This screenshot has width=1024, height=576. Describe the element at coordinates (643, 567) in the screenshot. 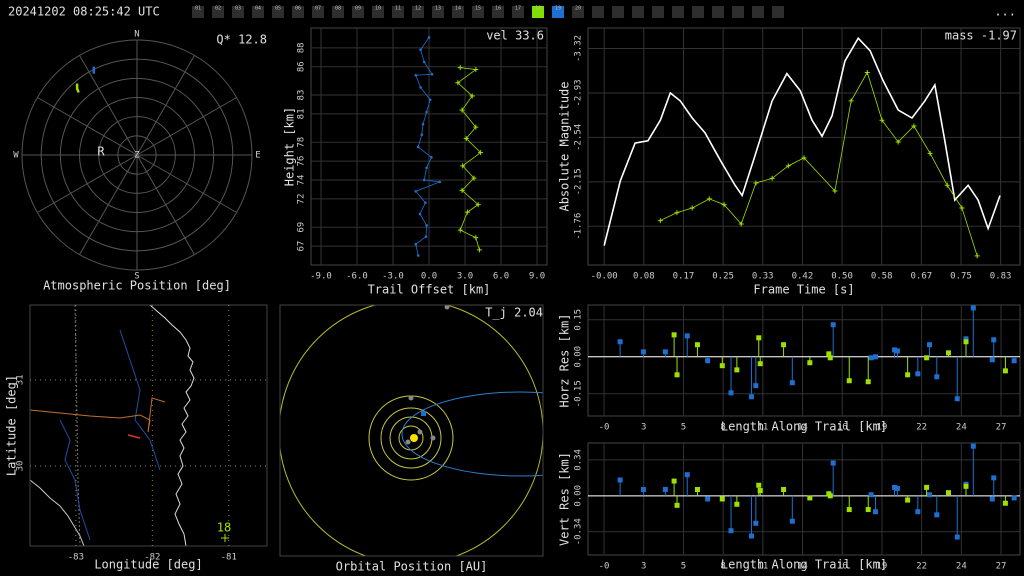

I see `x-tick-label: 3` at that location.